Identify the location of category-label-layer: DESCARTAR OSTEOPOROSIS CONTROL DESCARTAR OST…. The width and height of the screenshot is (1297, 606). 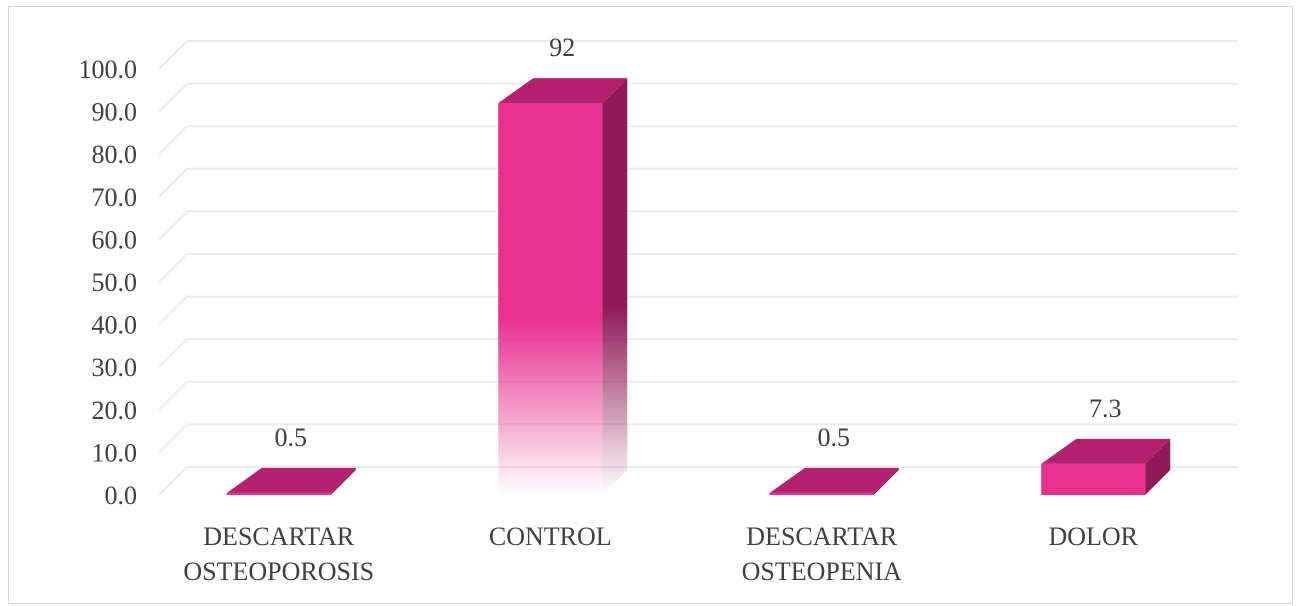
(660, 554).